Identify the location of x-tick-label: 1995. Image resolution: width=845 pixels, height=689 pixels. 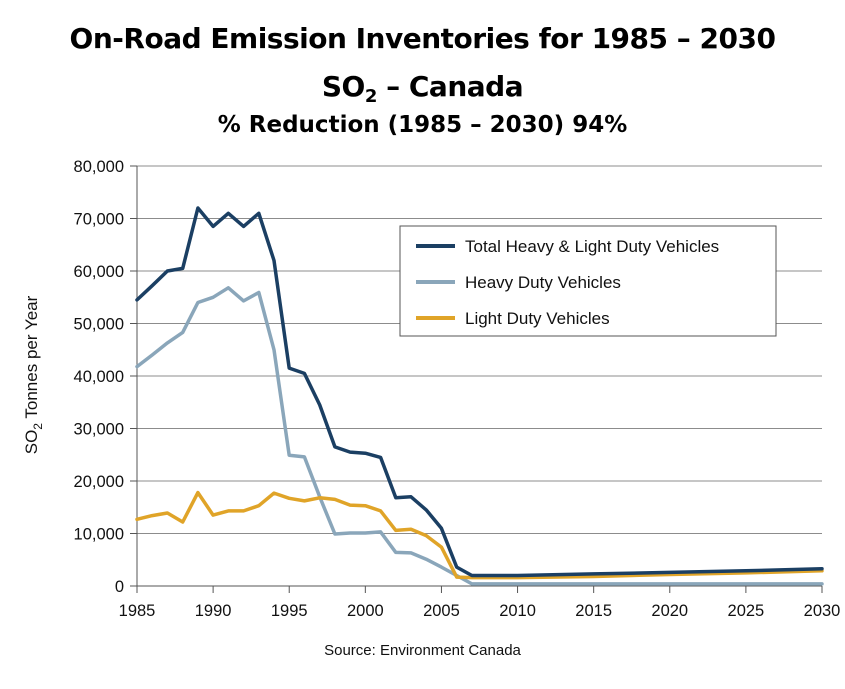
(289, 611).